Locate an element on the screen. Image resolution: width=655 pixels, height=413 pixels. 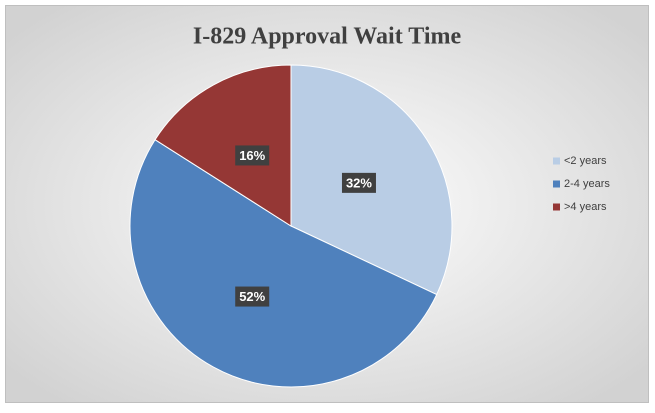
legend-text: >4 years is located at coordinates (585, 207).